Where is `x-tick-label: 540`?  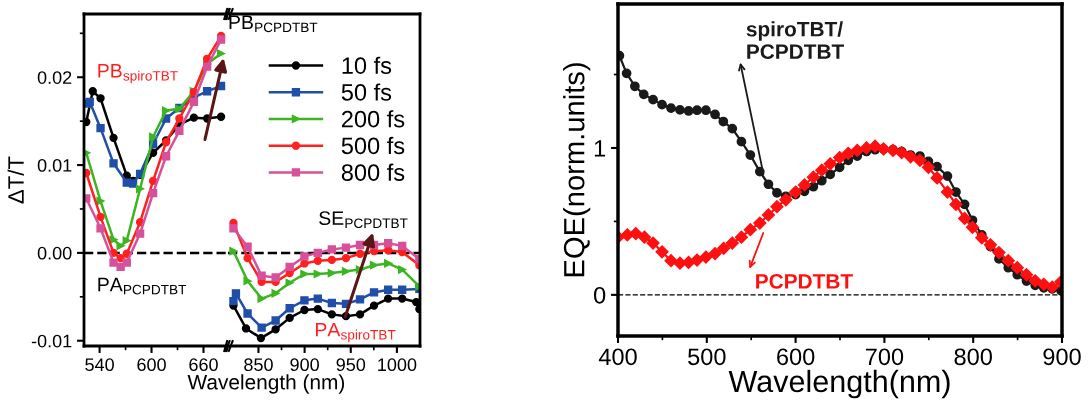
x-tick-label: 540 is located at coordinates (99, 365).